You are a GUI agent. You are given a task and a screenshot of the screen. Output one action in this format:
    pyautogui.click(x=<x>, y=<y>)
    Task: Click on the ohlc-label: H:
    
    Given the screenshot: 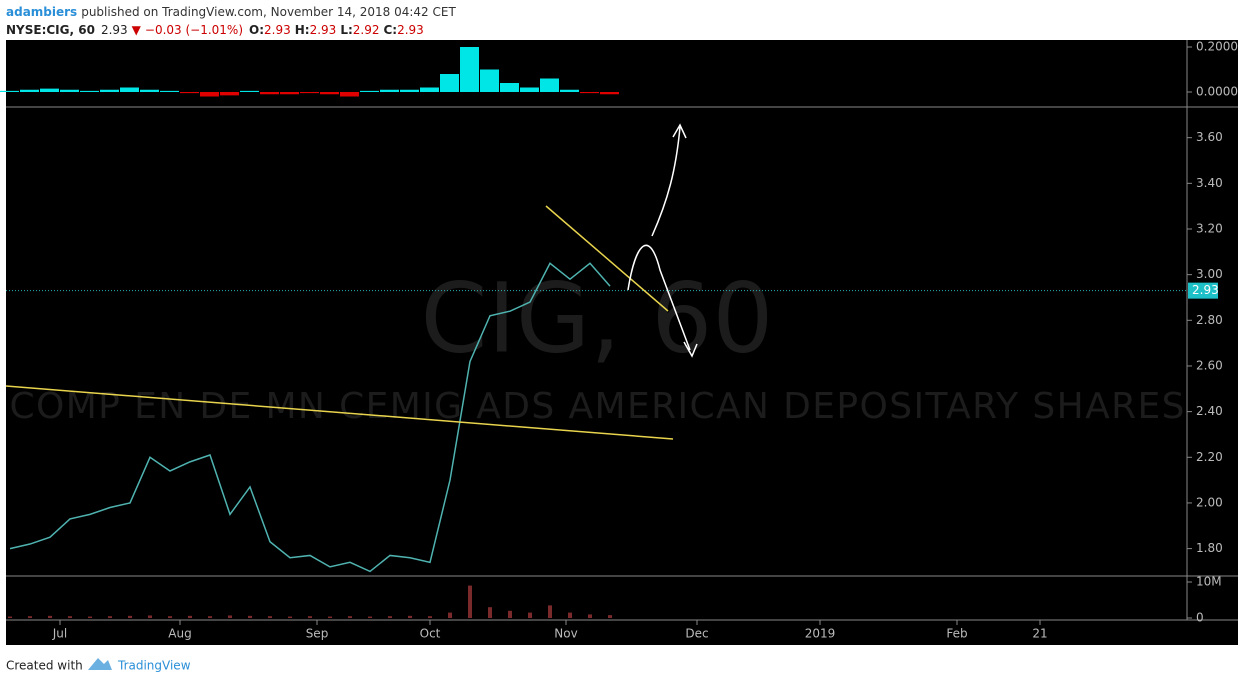 What is the action you would take?
    pyautogui.click(x=302, y=30)
    